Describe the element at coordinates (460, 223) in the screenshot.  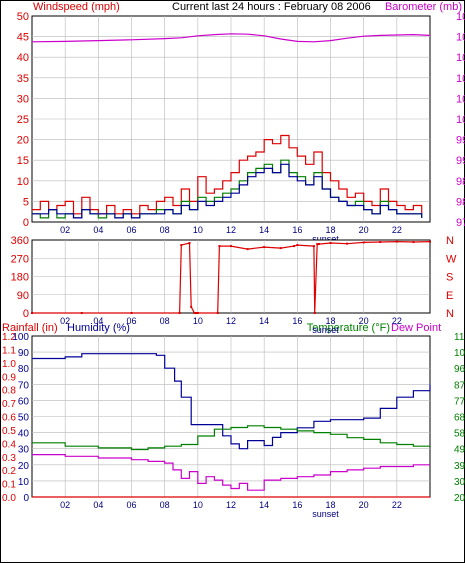
I see `barometer-tick-label: 975` at that location.